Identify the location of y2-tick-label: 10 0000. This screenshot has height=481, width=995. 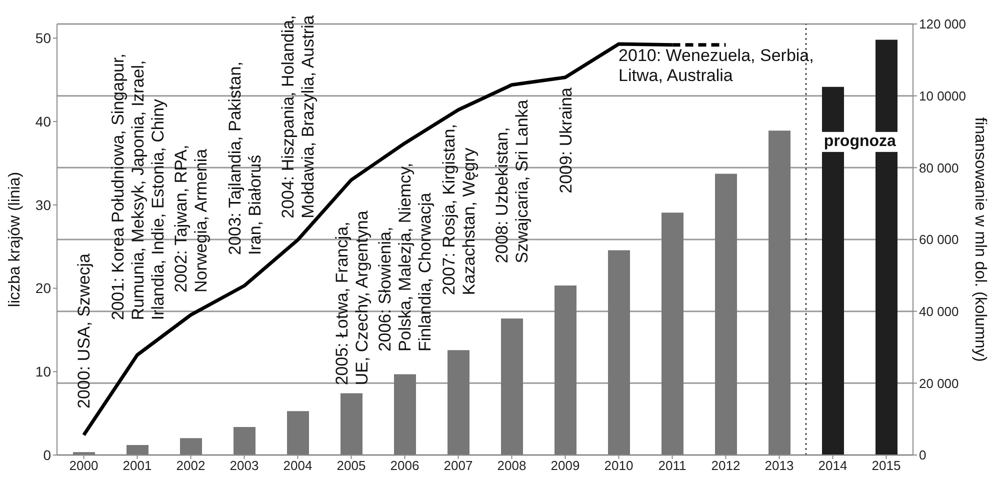
(942, 96).